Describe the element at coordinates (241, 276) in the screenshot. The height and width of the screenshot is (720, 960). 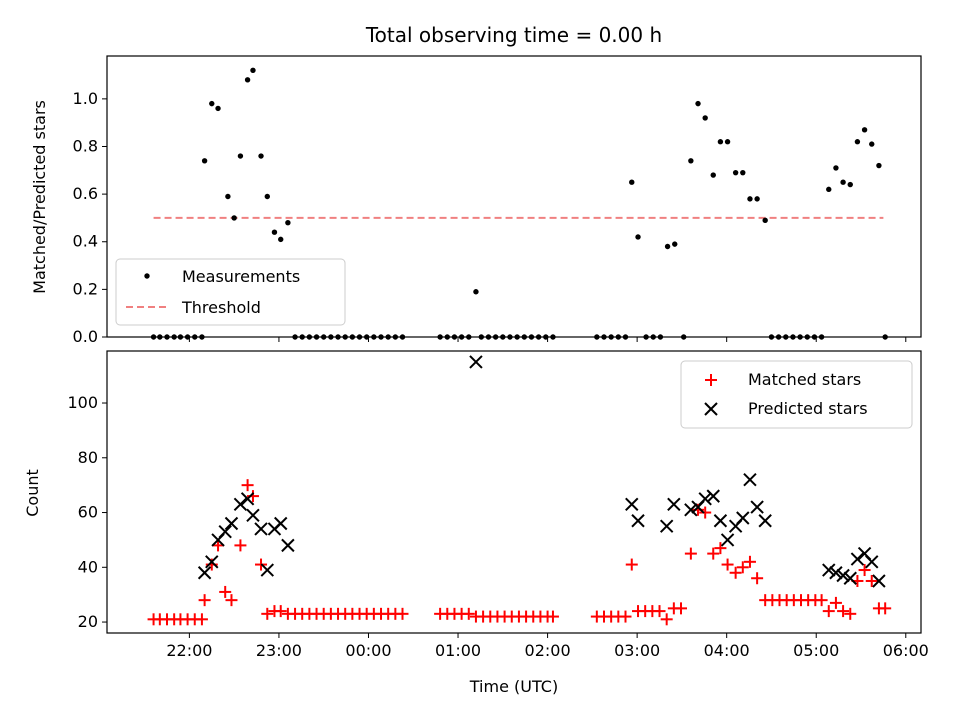
I see `legend-measurements-label: Measurements` at that location.